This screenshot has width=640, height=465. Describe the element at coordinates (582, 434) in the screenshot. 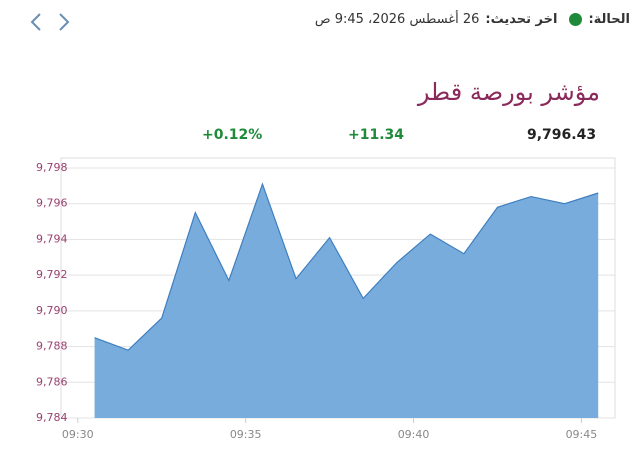

I see `x-tick-label: 09:45` at that location.